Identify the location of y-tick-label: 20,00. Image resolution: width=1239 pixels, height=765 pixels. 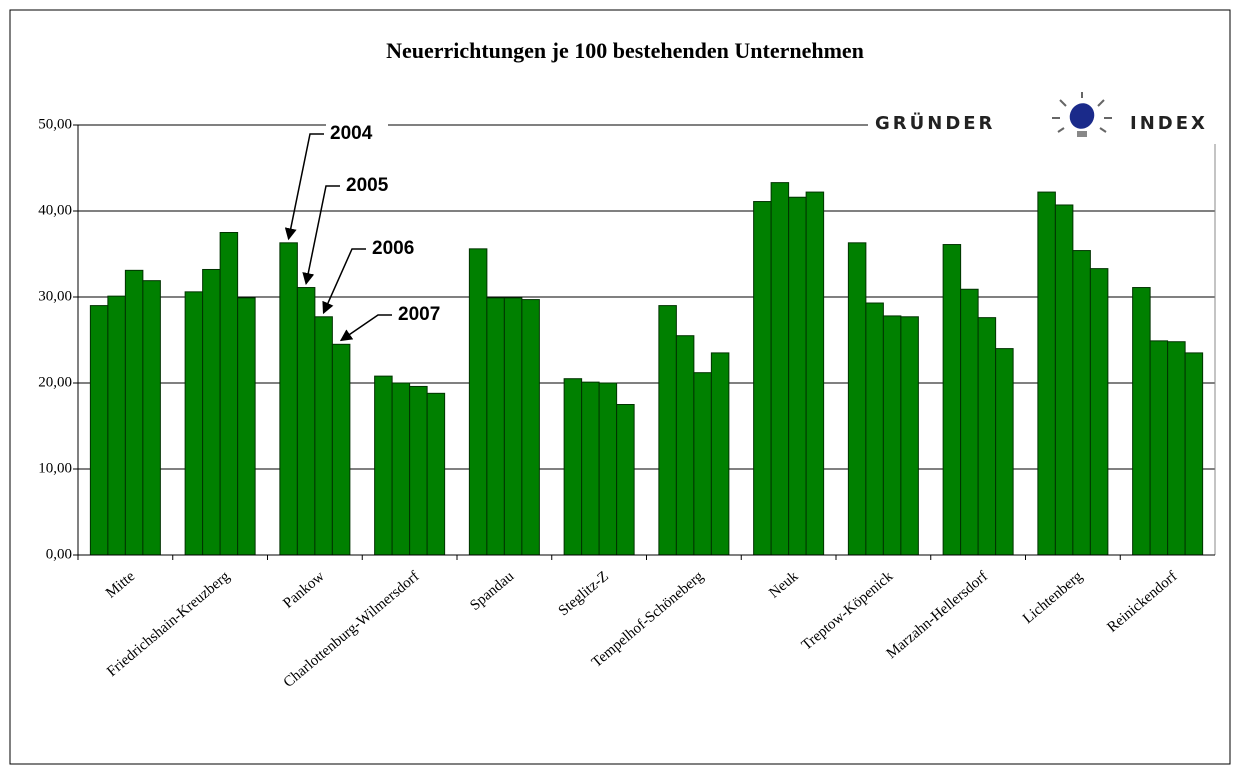
(55, 382).